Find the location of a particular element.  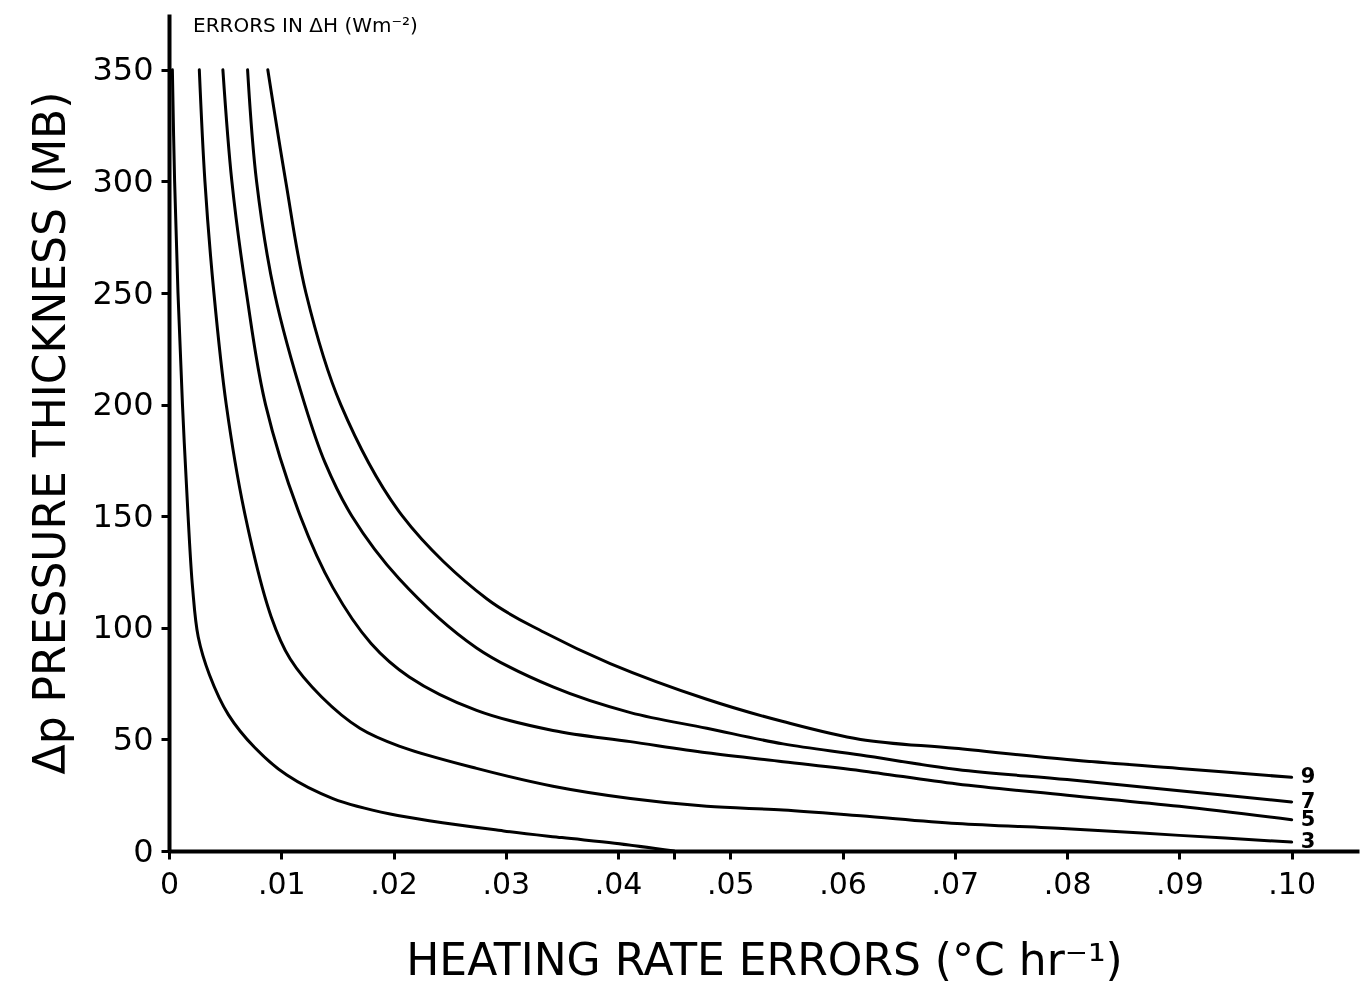

x-tick-label: .10 is located at coordinates (1292, 883).